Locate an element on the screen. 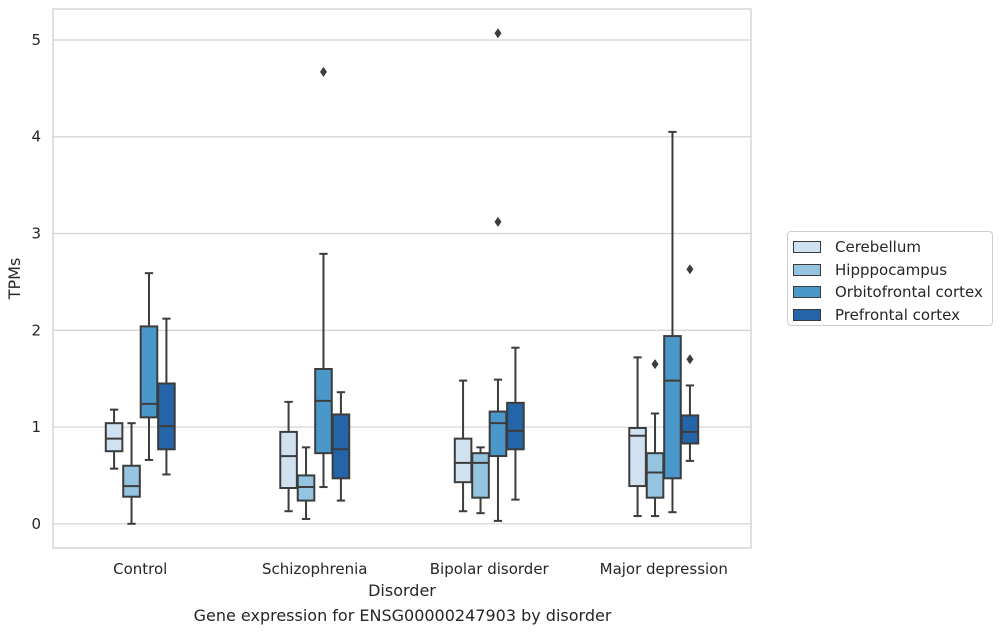 The width and height of the screenshot is (1003, 634). legend-item-cerebellum: Cerebellum is located at coordinates (892, 247).